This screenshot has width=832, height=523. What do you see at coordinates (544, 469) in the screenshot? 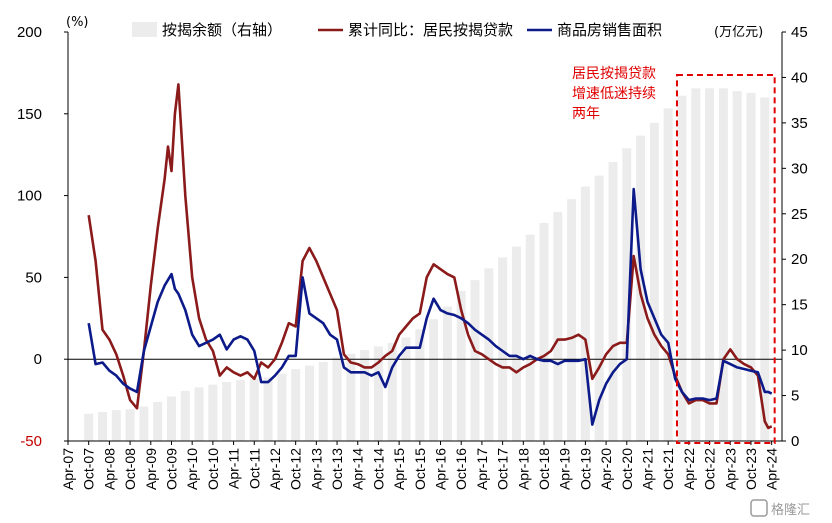
I see `x-tick-label: Oct-18` at bounding box center [544, 469].